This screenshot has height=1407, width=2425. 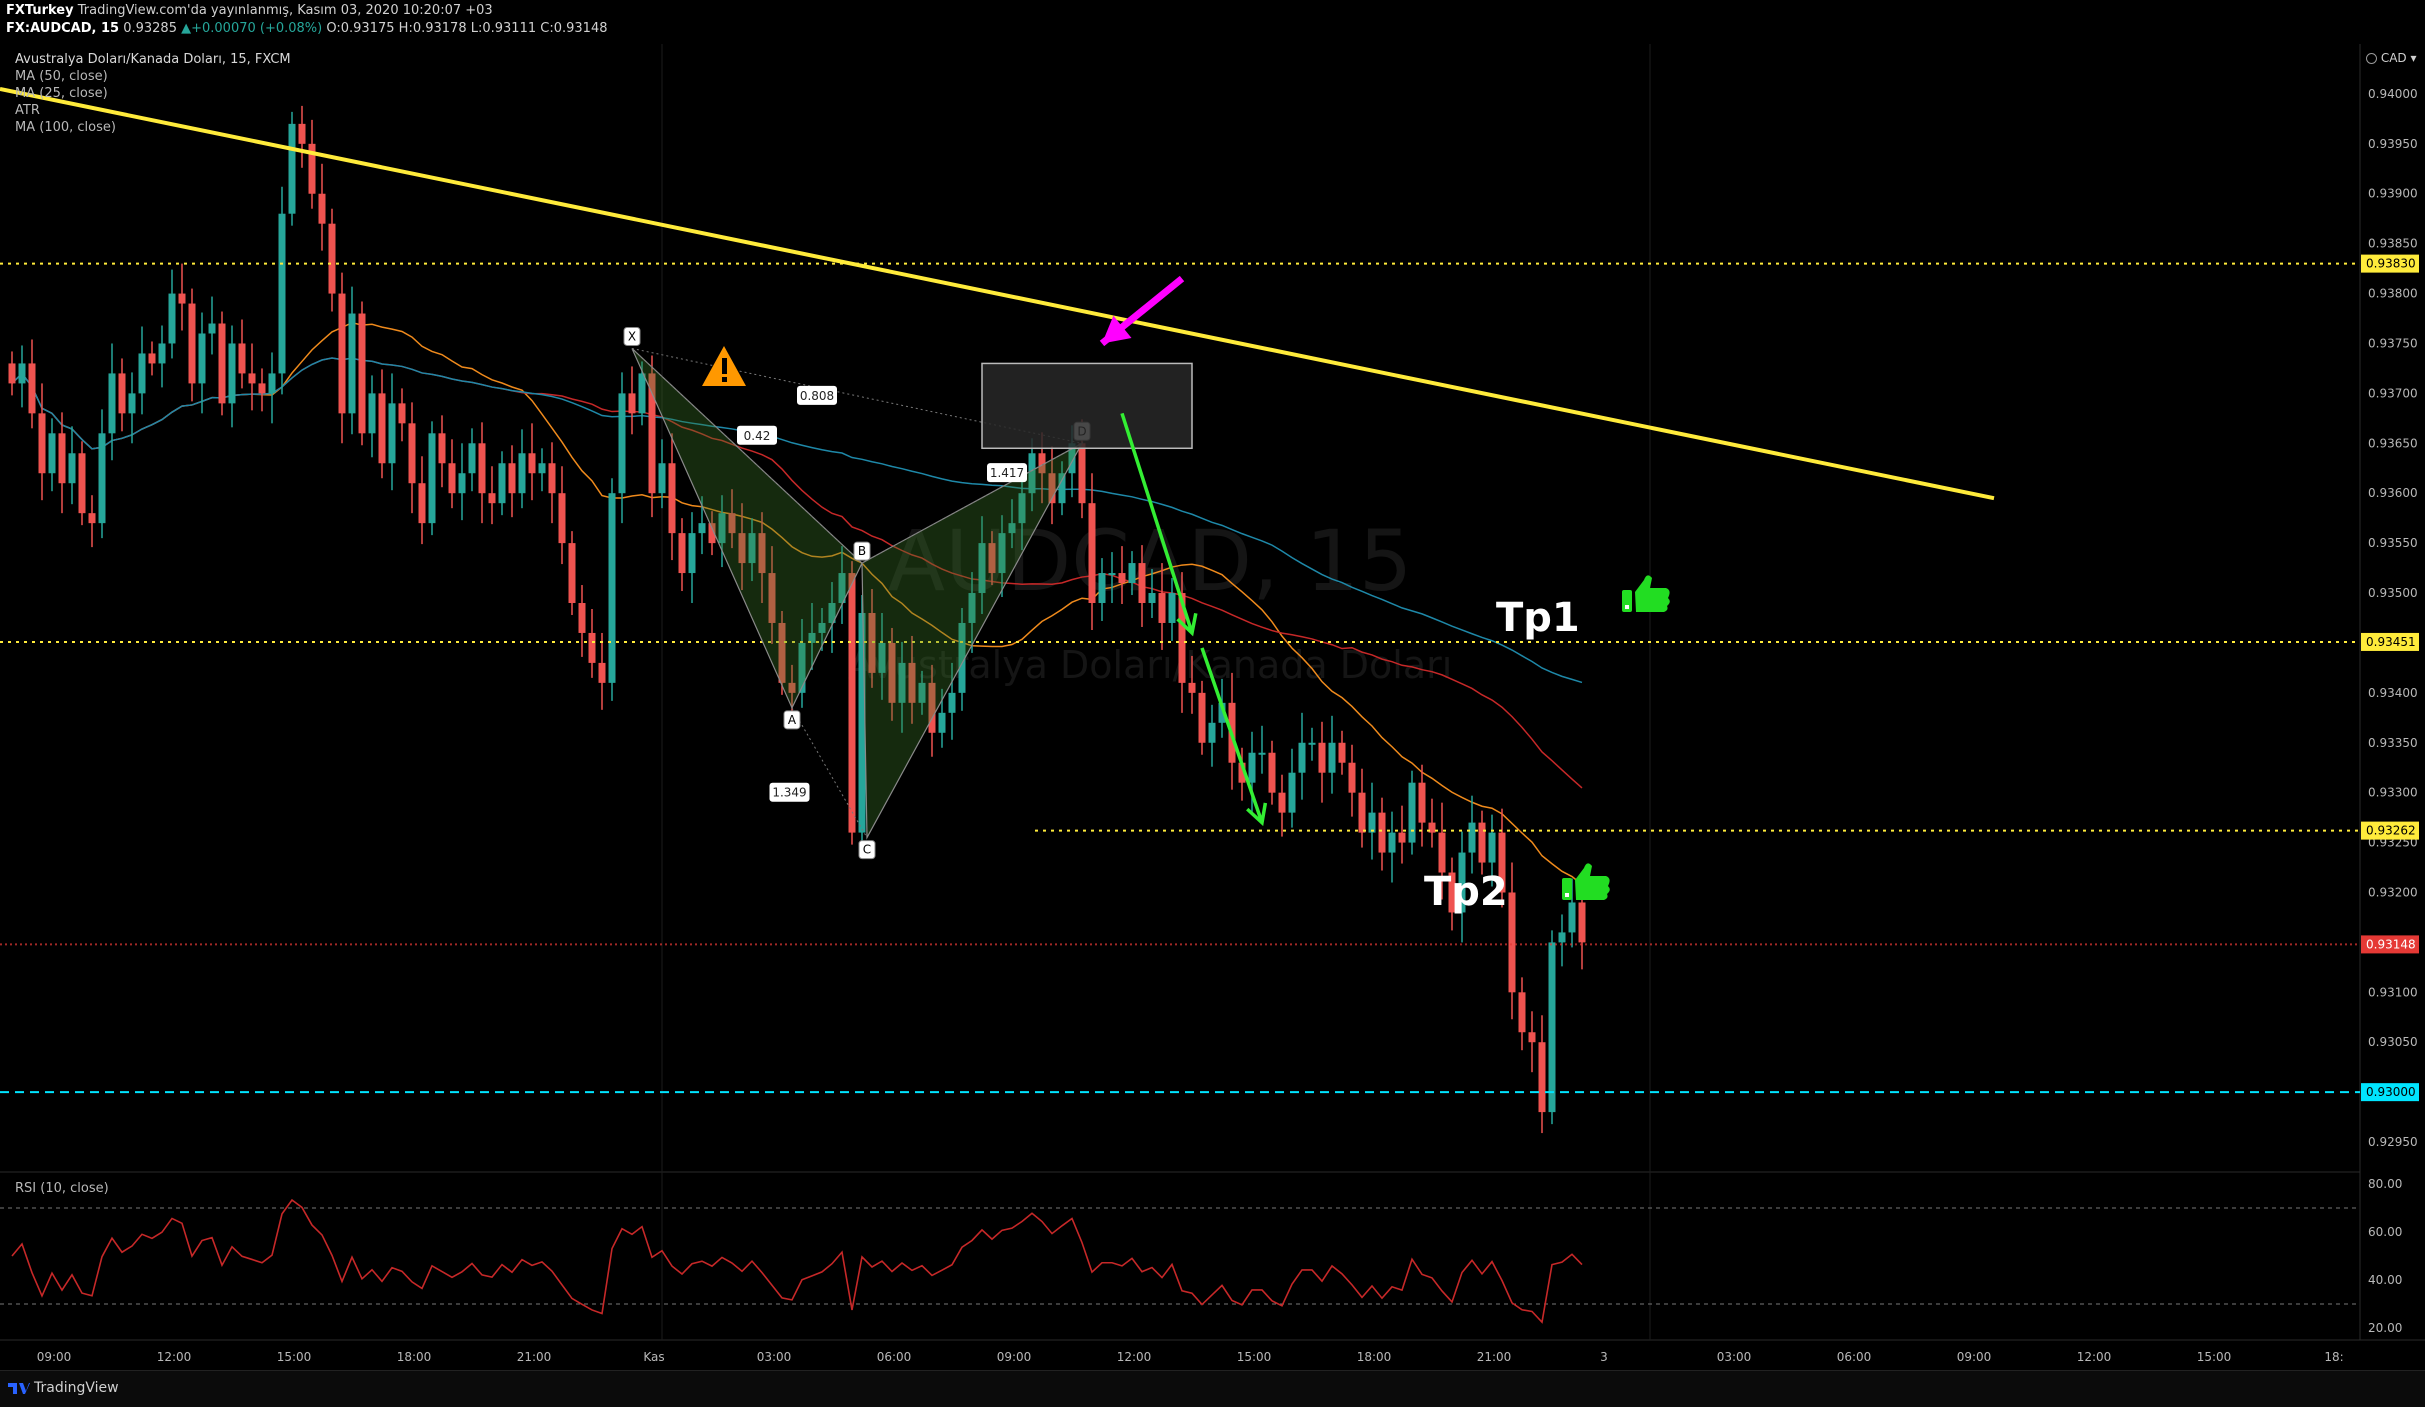 What do you see at coordinates (2393, 743) in the screenshot?
I see `price-tick: 0.93350` at bounding box center [2393, 743].